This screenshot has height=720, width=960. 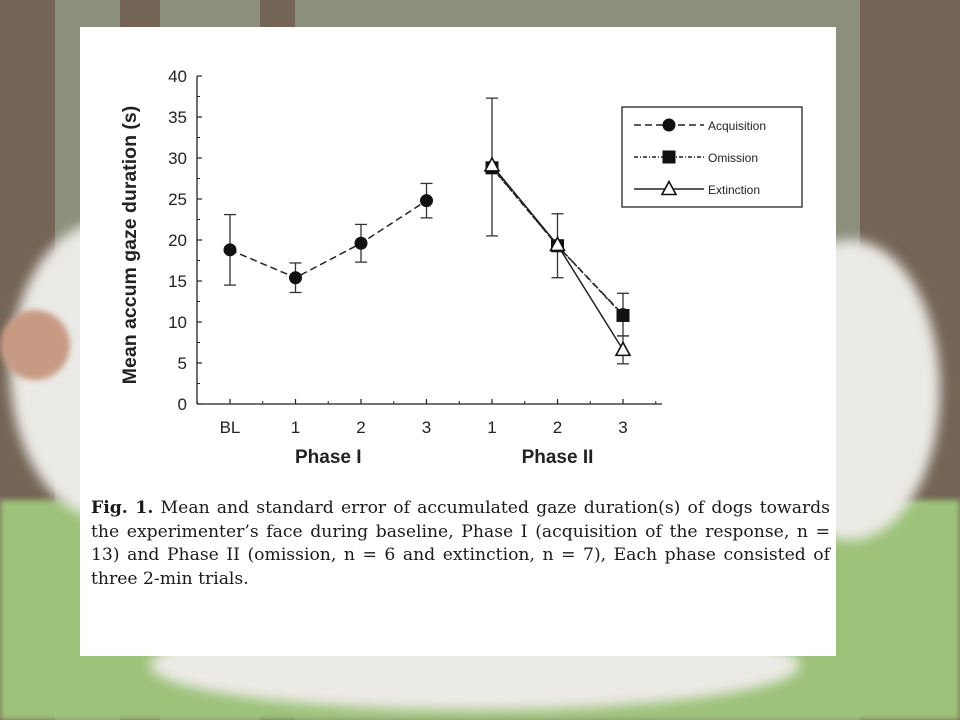 What do you see at coordinates (177, 117) in the screenshot?
I see `y-tick-label: 35` at bounding box center [177, 117].